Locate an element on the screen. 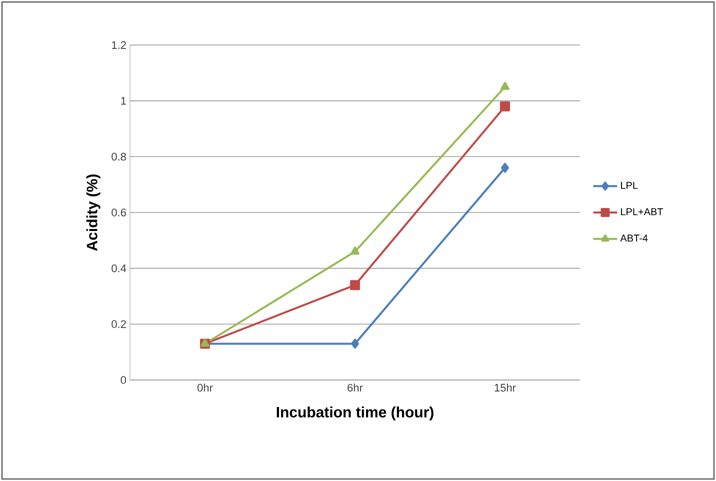  y-tick-label: 0.2 is located at coordinates (119, 324).